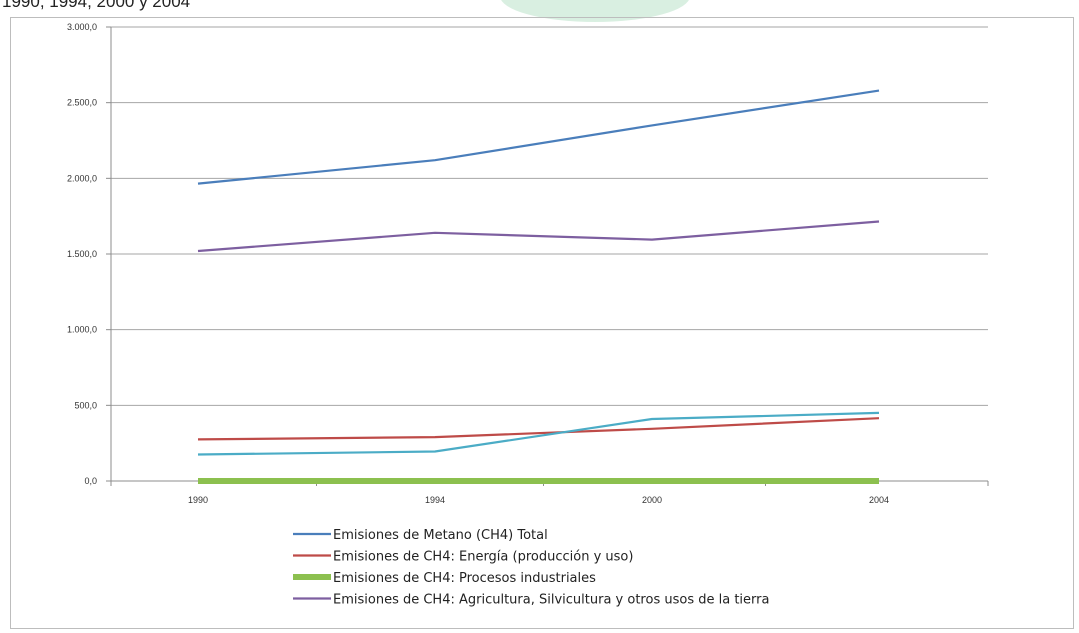  I want to click on y-tick-label: 1.000,0, so click(82, 330).